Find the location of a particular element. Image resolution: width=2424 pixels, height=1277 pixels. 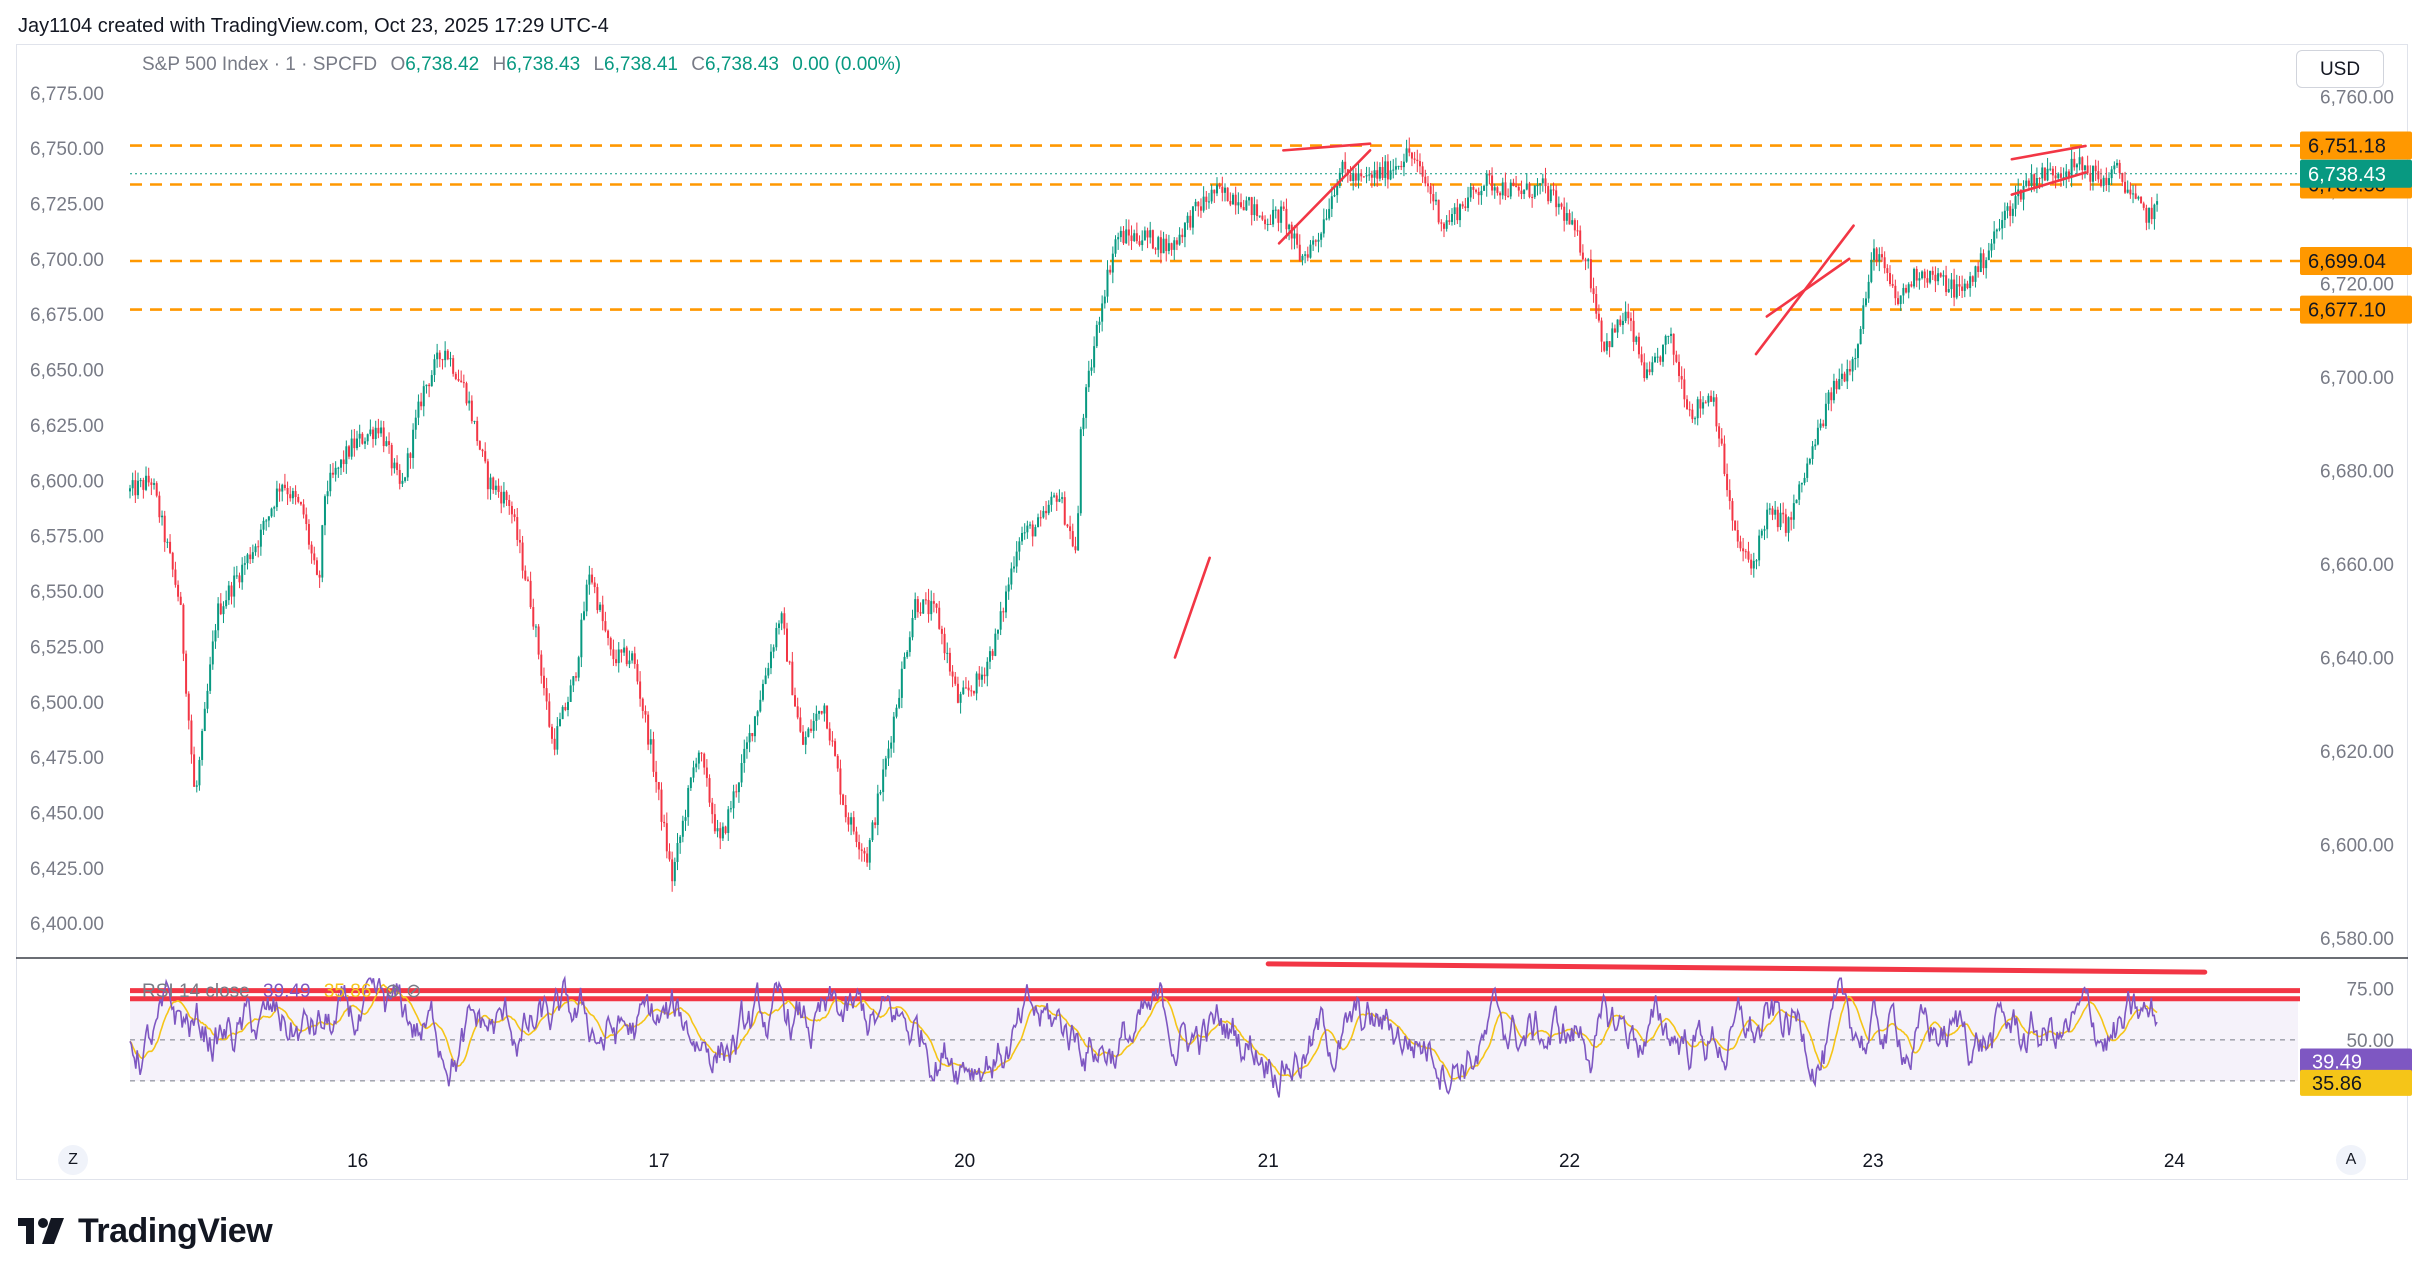

zoom-scale-button: Z is located at coordinates (73, 1160).